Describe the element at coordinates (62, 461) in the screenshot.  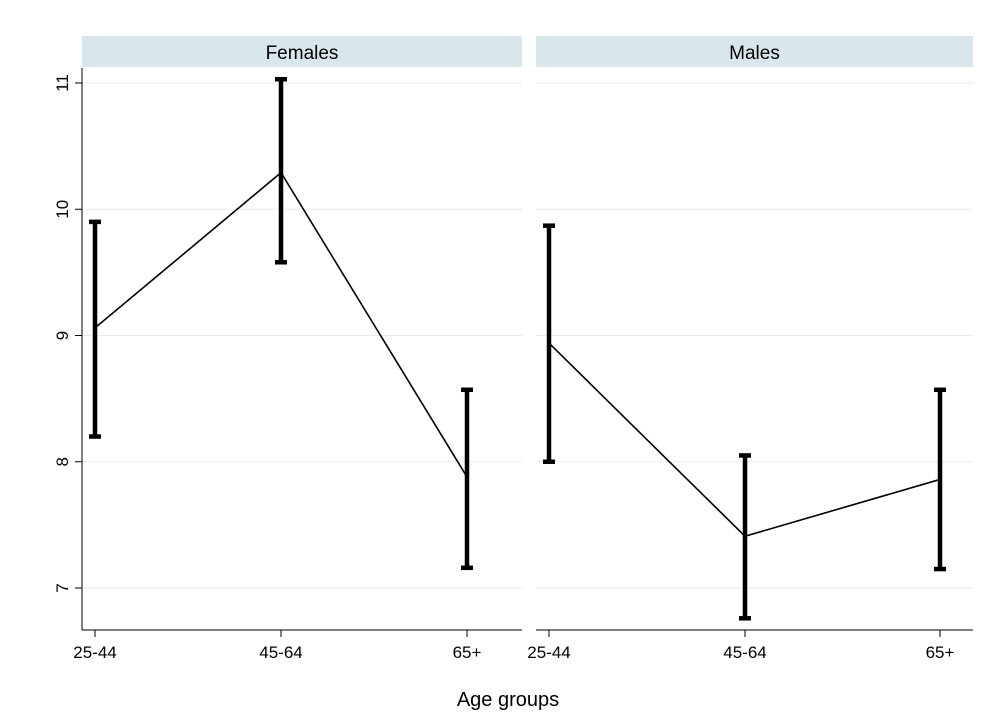
I see `y-tick-label-1: 8` at that location.